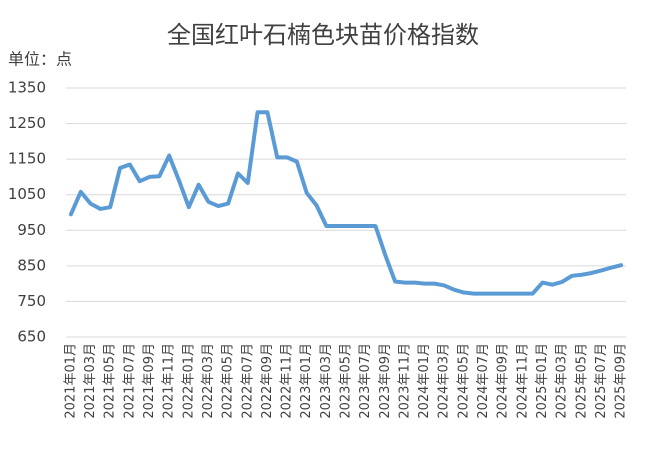 This screenshot has width=646, height=458. I want to click on x-tick-label: 2024年01月, so click(424, 381).